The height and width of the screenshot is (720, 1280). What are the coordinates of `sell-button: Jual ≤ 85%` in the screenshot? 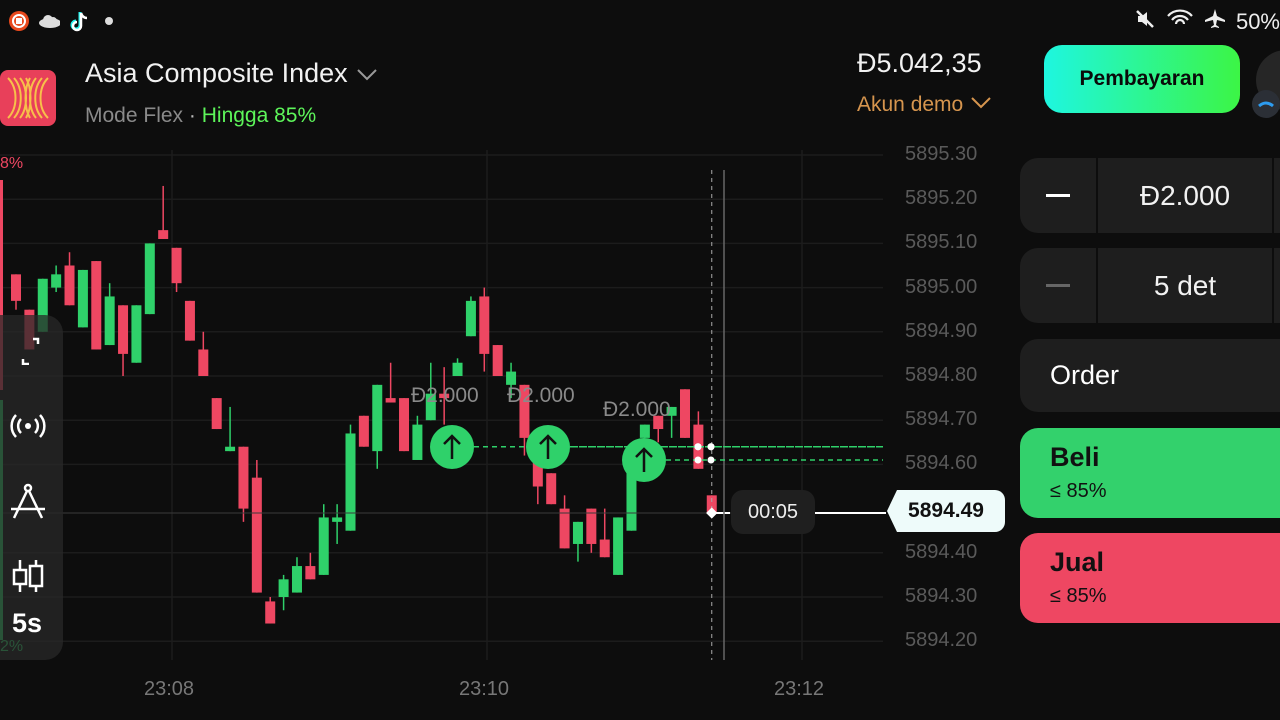 It's located at (1150, 578).